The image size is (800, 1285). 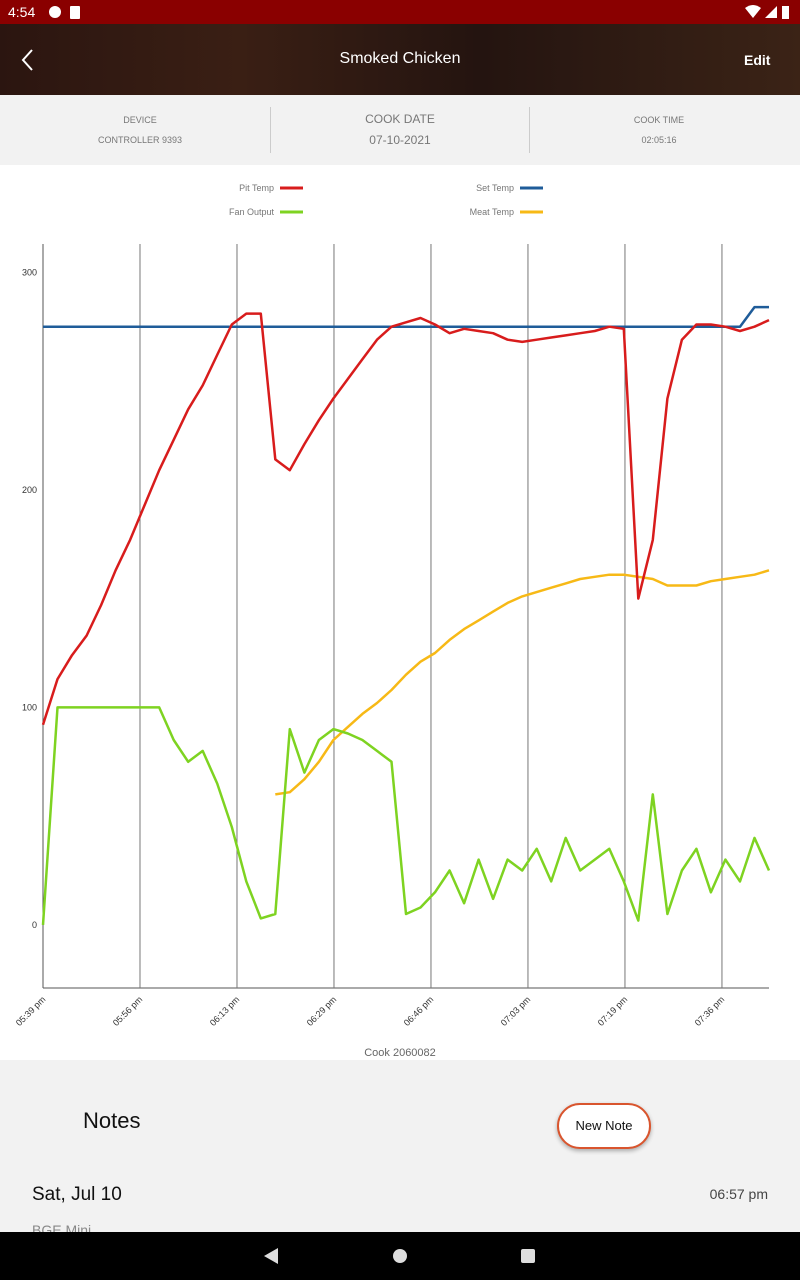 I want to click on info-label: DEVICE, so click(x=140, y=120).